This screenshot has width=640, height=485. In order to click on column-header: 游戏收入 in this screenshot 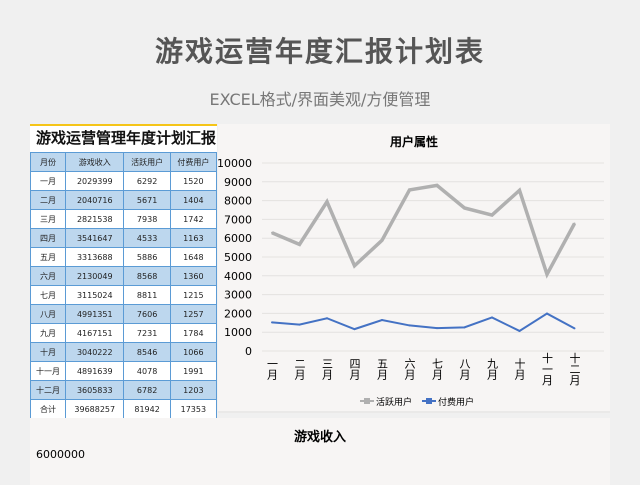, I will do `click(95, 162)`.